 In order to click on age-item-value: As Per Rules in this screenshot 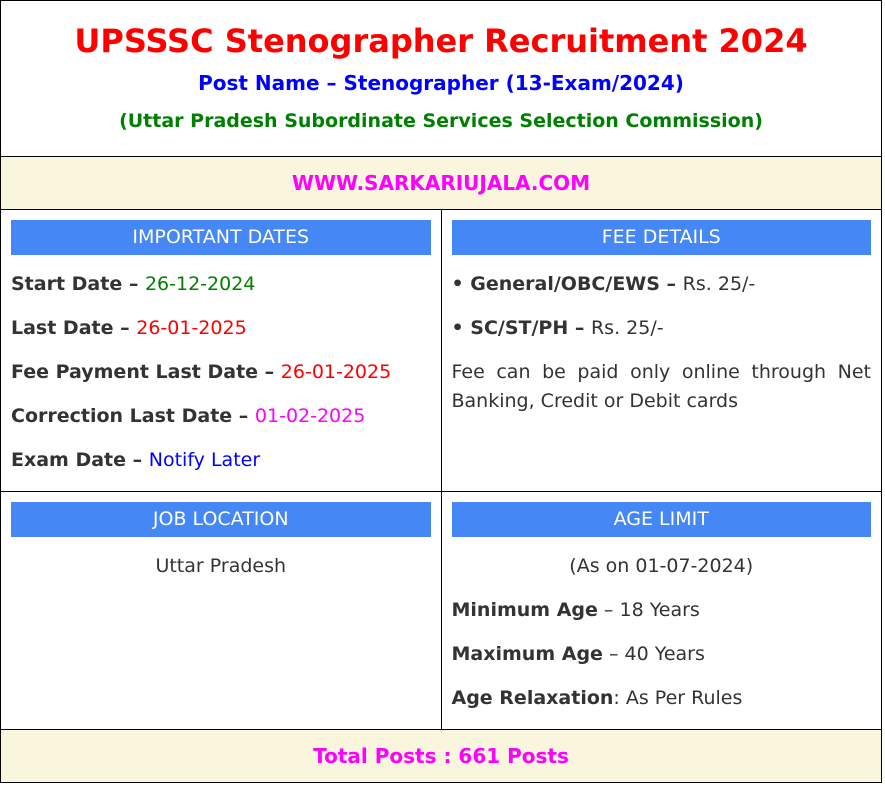, I will do `click(684, 698)`.